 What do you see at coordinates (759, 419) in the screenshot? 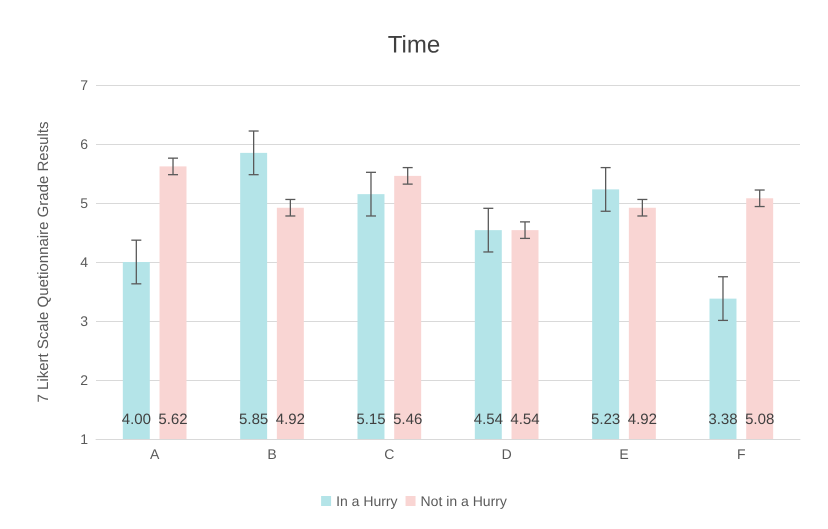
I see `data-label: 5.08` at bounding box center [759, 419].